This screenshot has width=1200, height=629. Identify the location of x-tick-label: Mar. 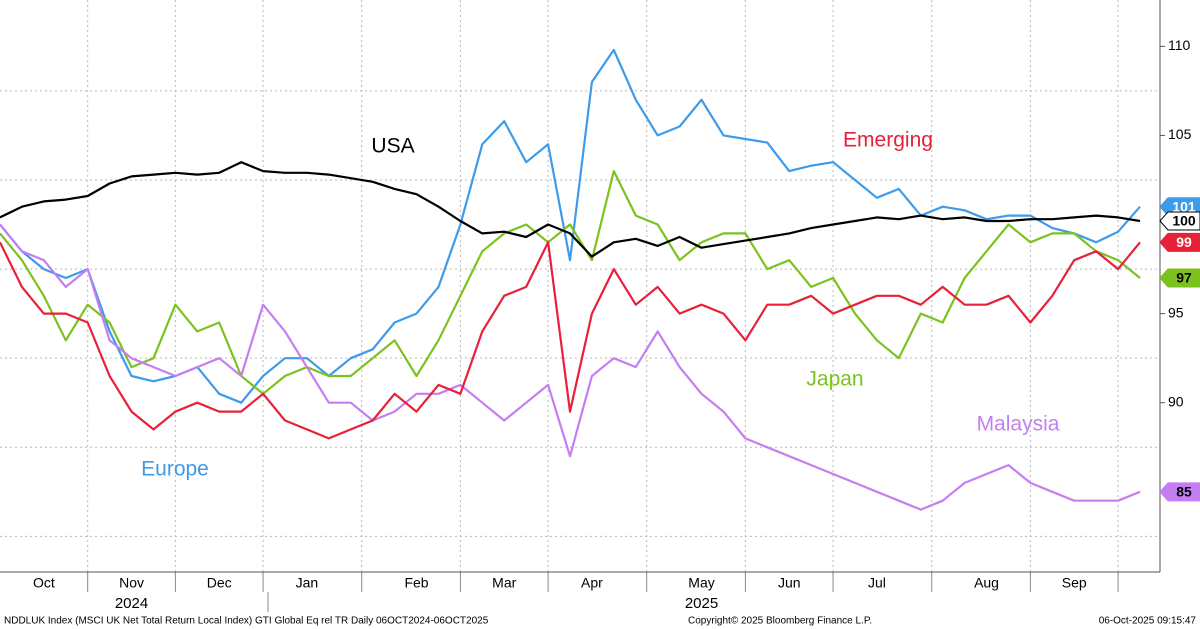
(504, 583).